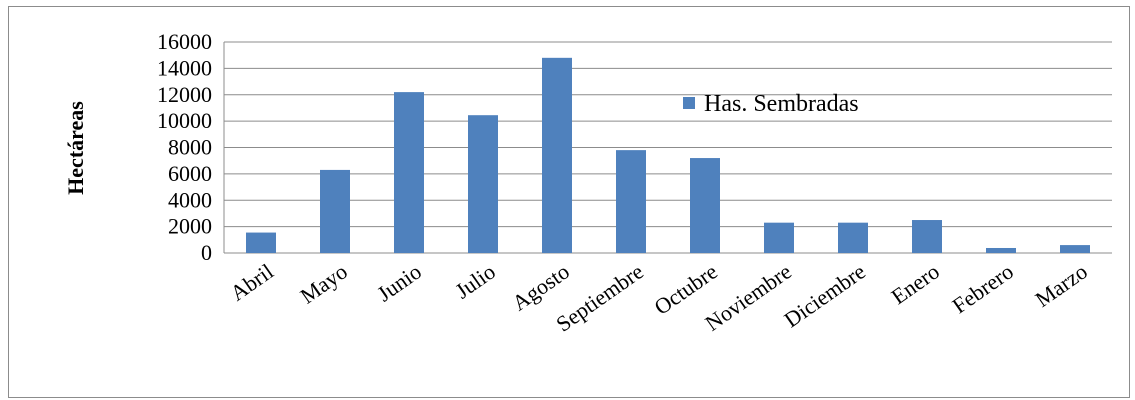 This screenshot has width=1135, height=400. I want to click on x-tick-label: Febrero, so click(982, 289).